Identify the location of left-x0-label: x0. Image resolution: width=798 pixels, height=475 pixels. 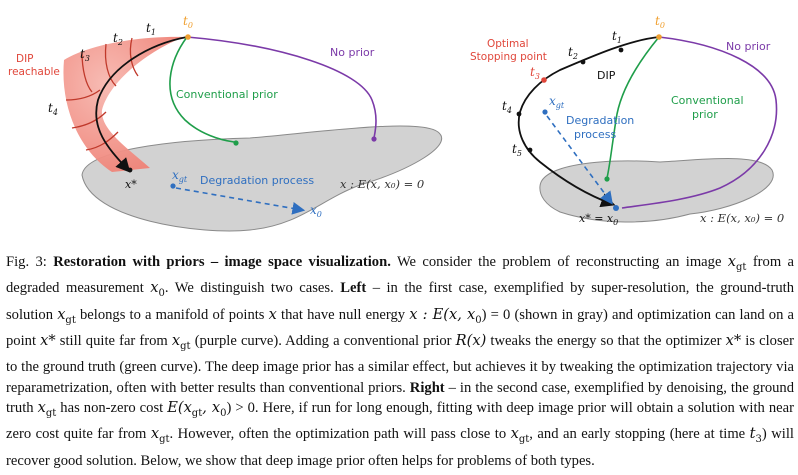
(316, 211).